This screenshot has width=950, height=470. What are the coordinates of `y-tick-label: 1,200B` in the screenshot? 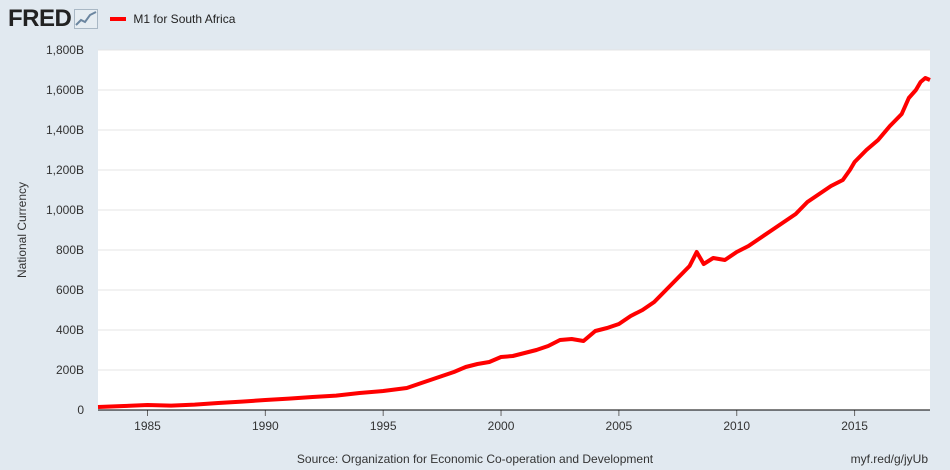 It's located at (65, 170).